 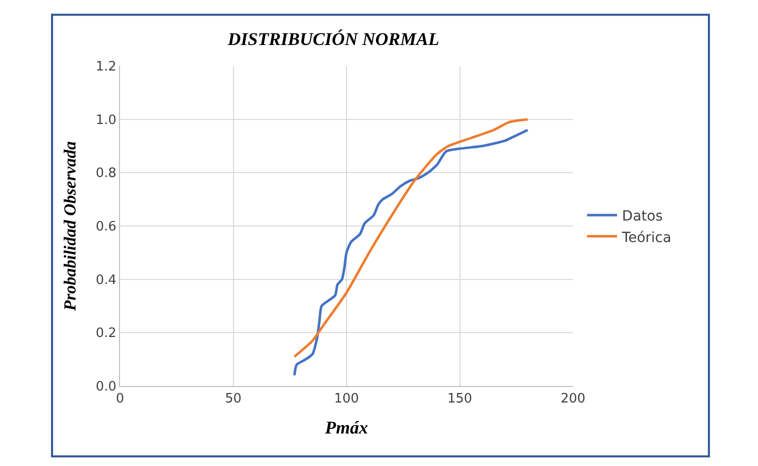 What do you see at coordinates (642, 216) in the screenshot?
I see `legend-label: Datos` at bounding box center [642, 216].